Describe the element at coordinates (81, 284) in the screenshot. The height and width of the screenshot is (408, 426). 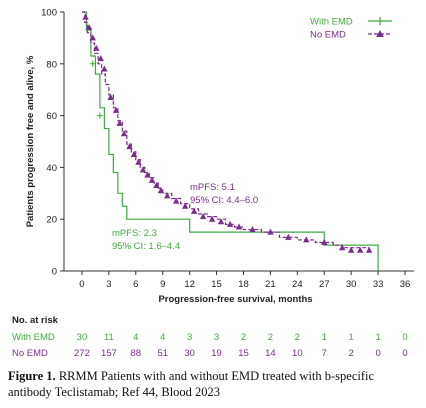
I see `x-tick-label-0: 0` at that location.